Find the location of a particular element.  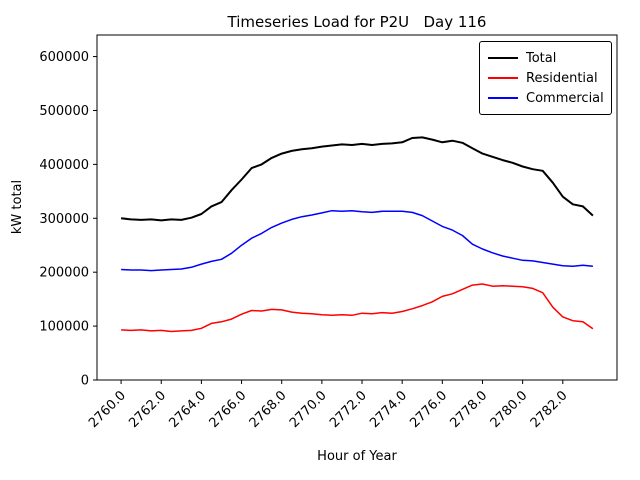

x-tick-label: 2776.0 is located at coordinates (428, 409).